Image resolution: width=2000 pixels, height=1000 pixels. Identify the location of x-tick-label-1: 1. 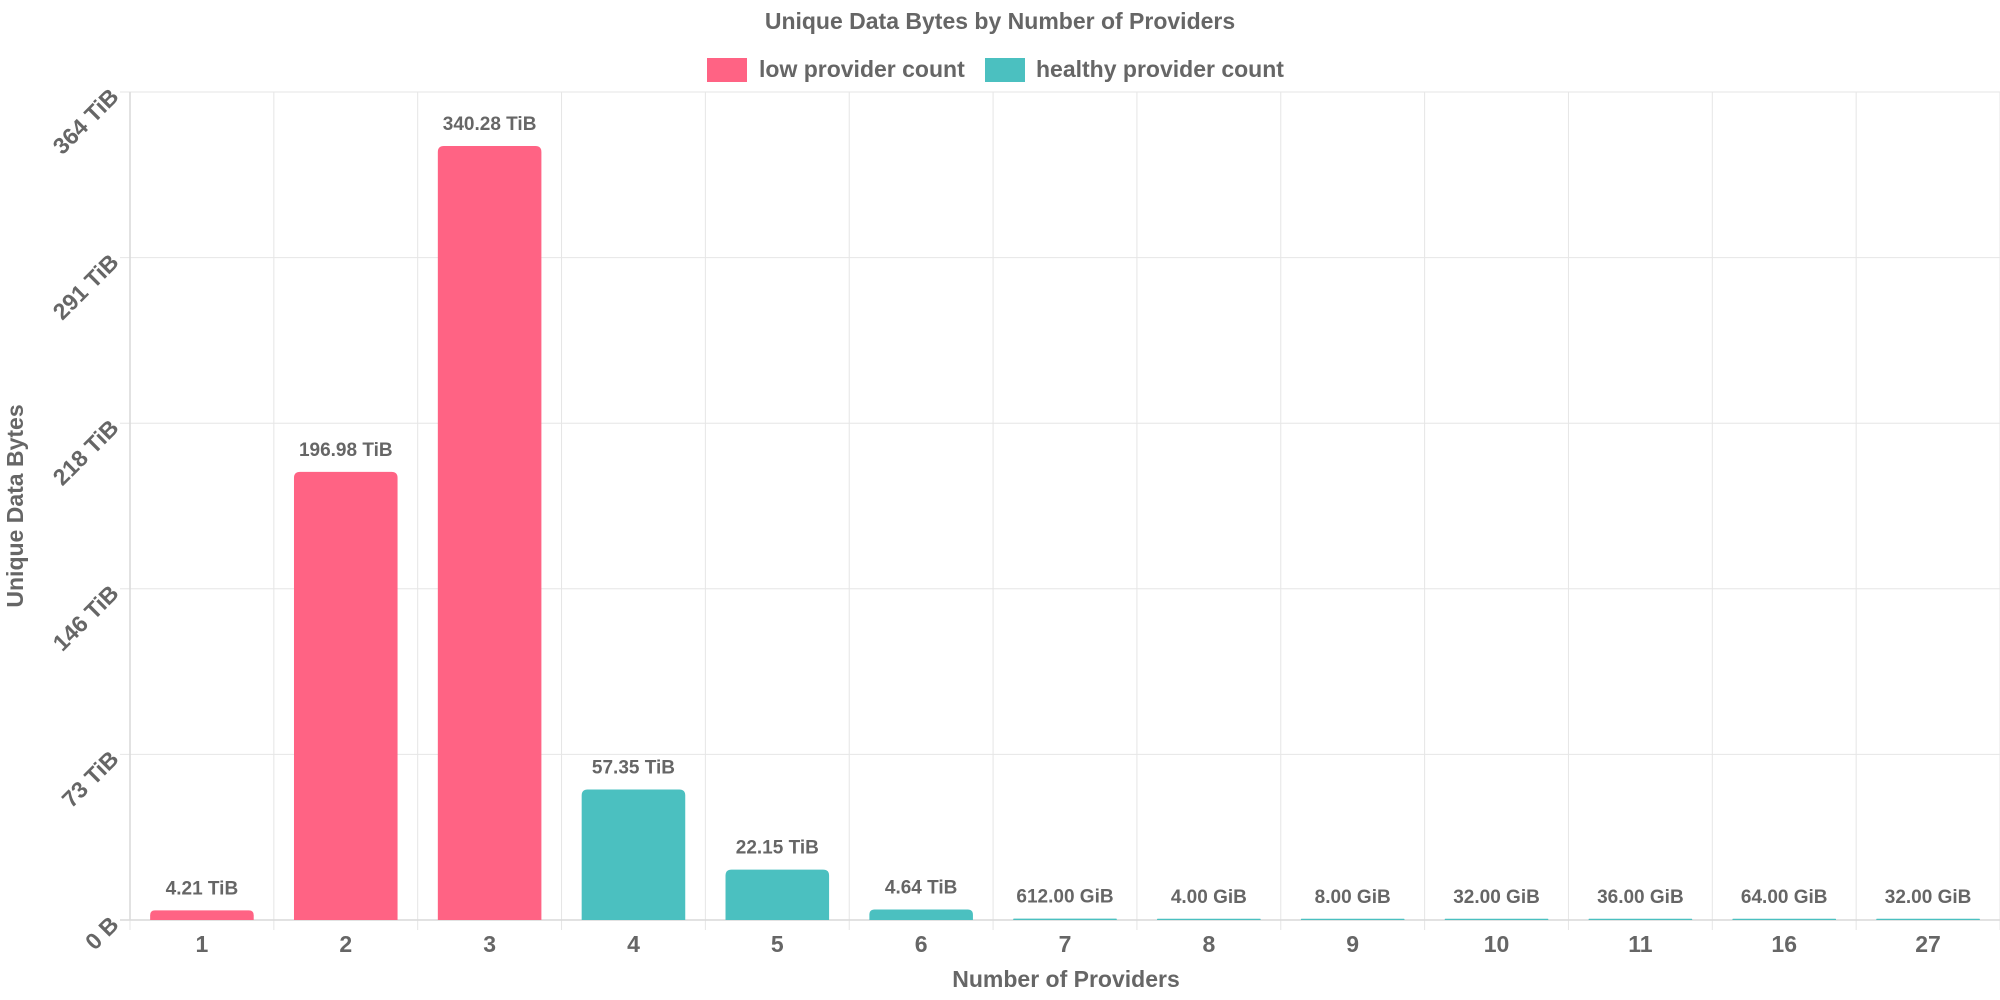
(202, 944).